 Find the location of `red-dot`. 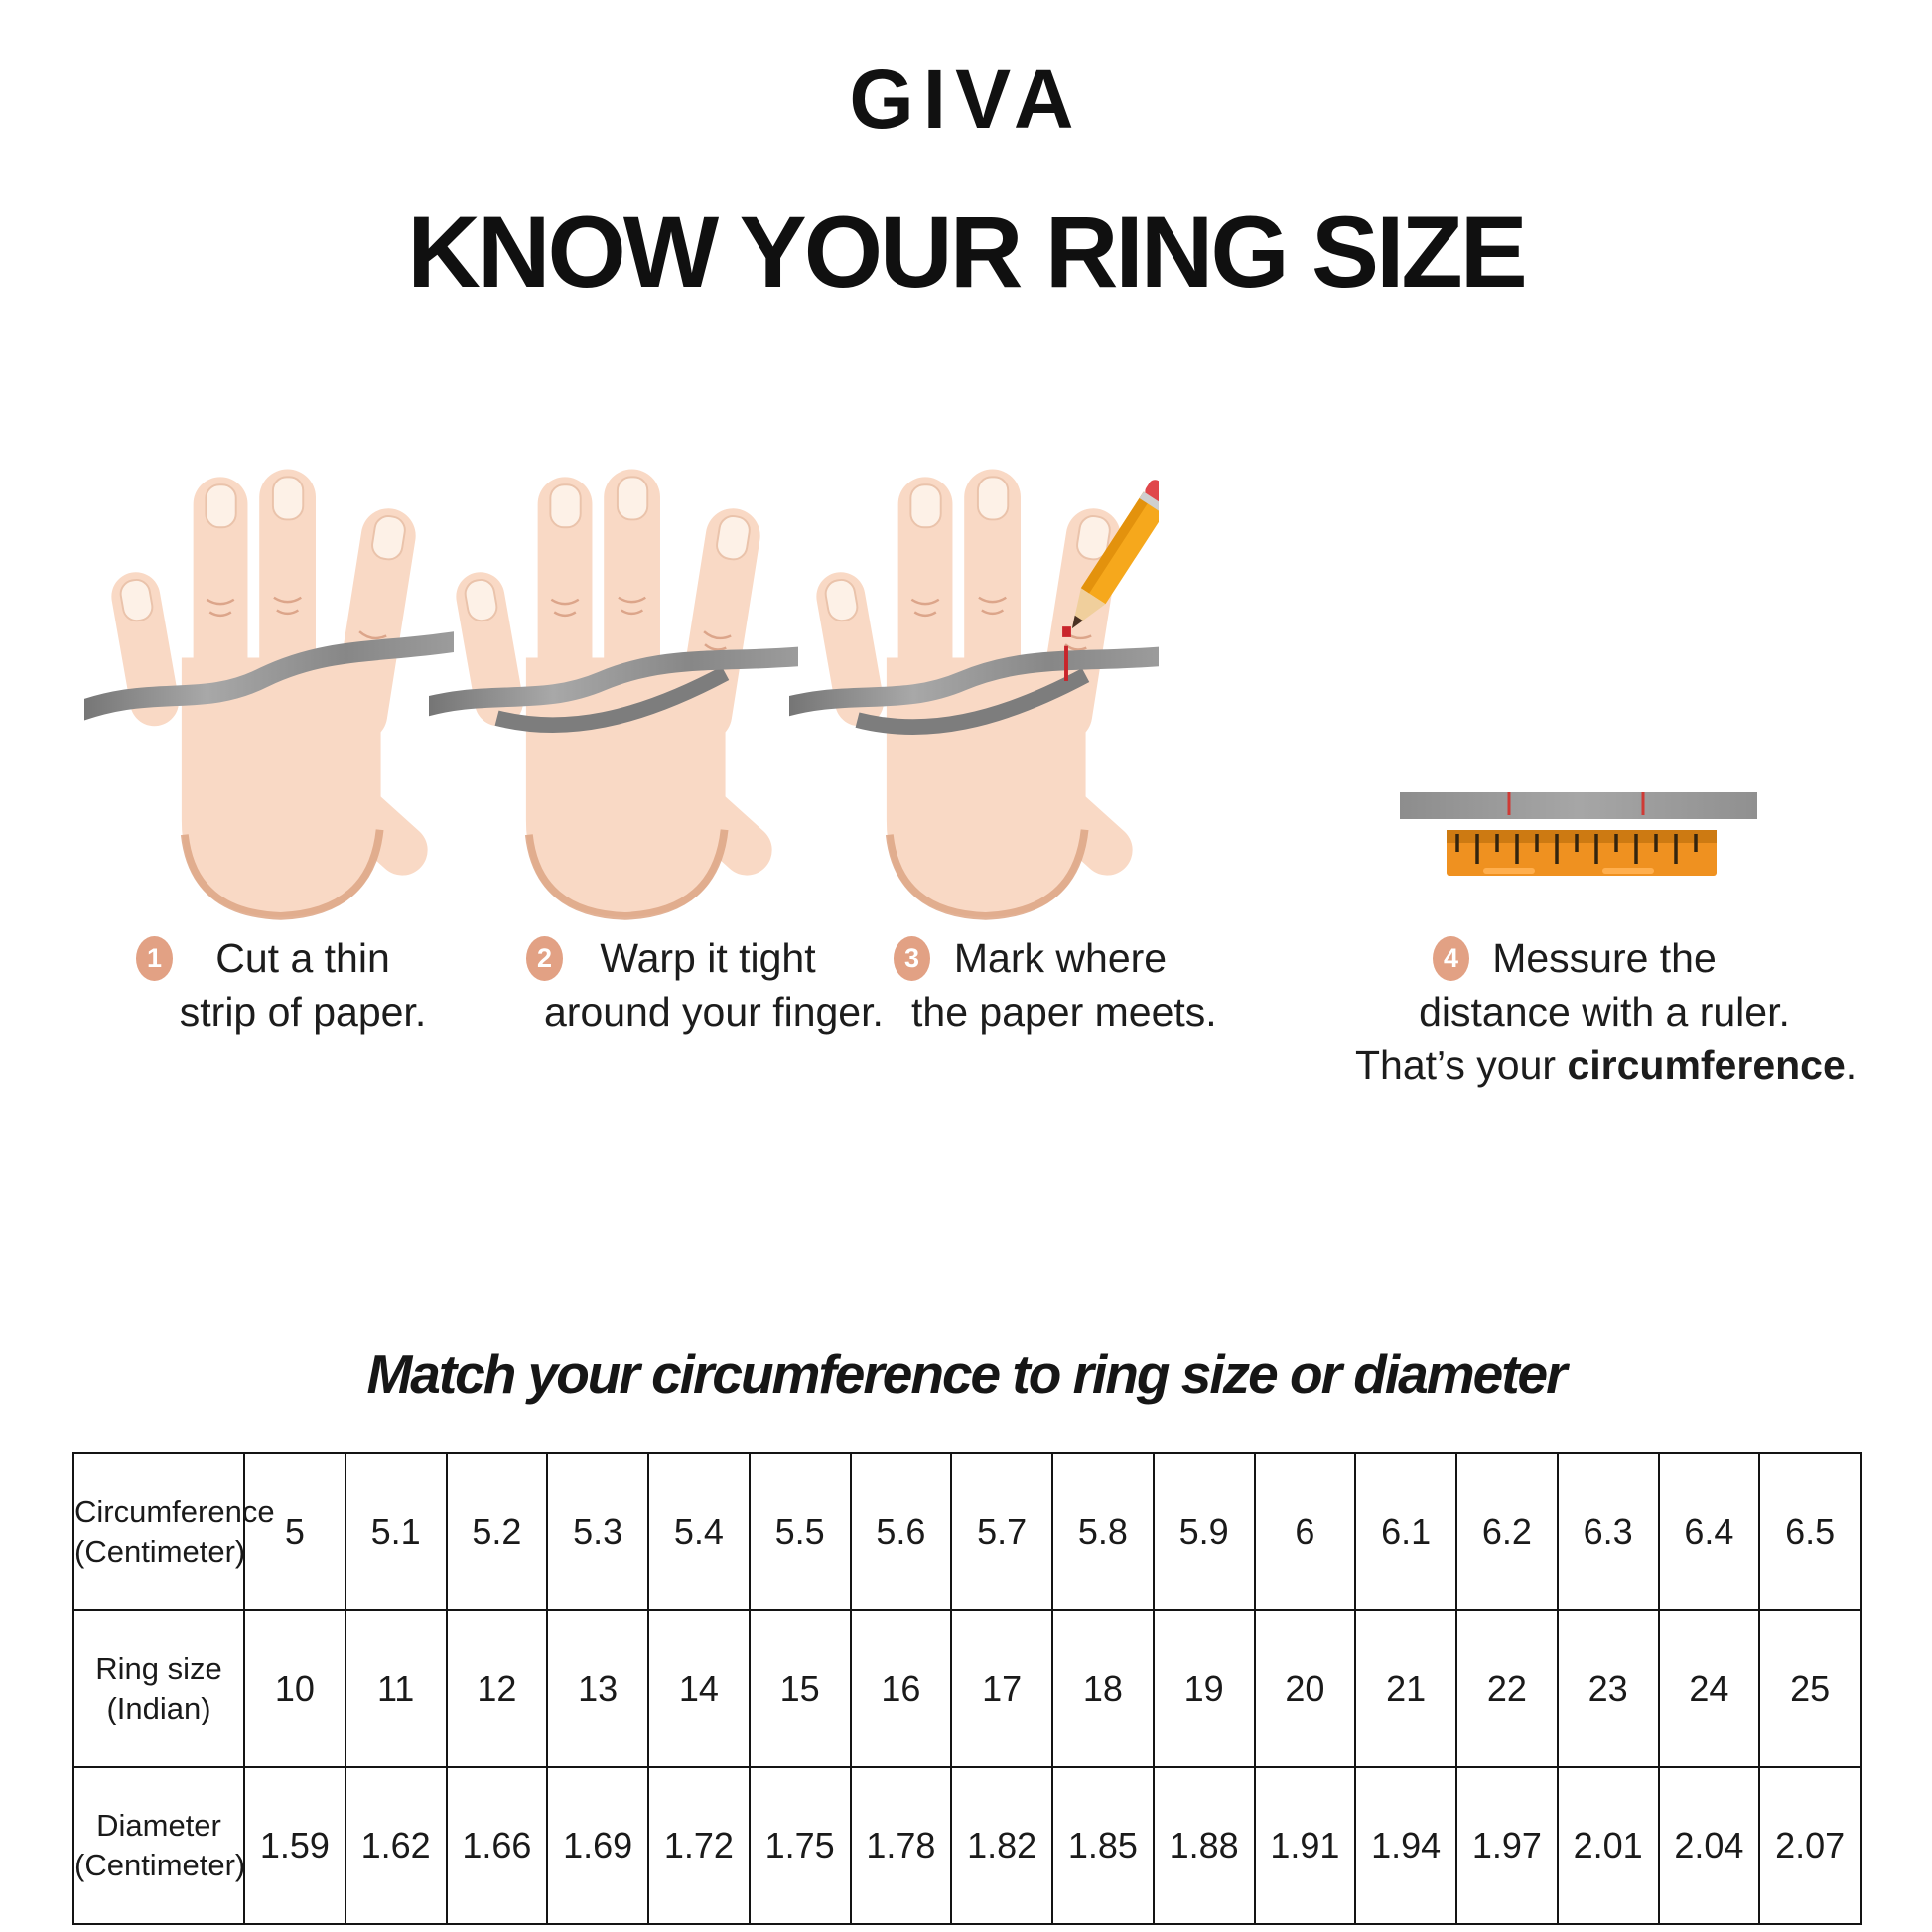

red-dot is located at coordinates (1066, 631).